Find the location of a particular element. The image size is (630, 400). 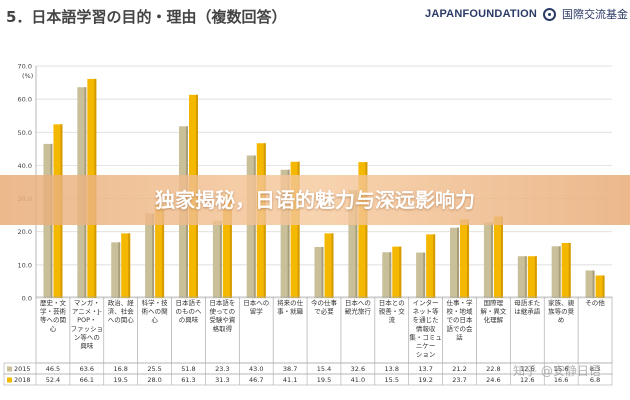

y-axis-unit: (%) is located at coordinates (27, 76).